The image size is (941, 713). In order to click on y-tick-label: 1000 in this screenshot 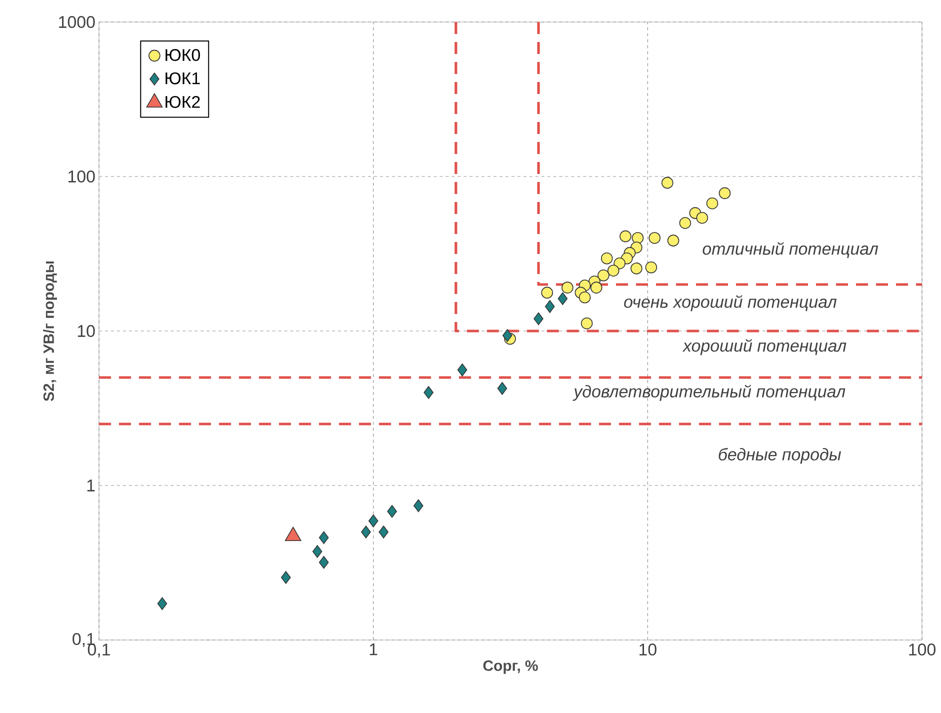, I will do `click(77, 22)`.